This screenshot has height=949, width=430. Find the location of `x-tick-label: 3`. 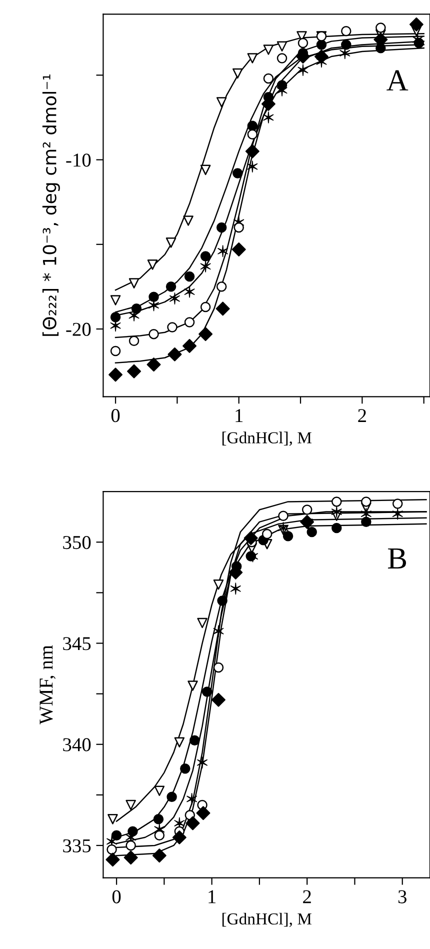

x-tick-label: 3 is located at coordinates (402, 897).